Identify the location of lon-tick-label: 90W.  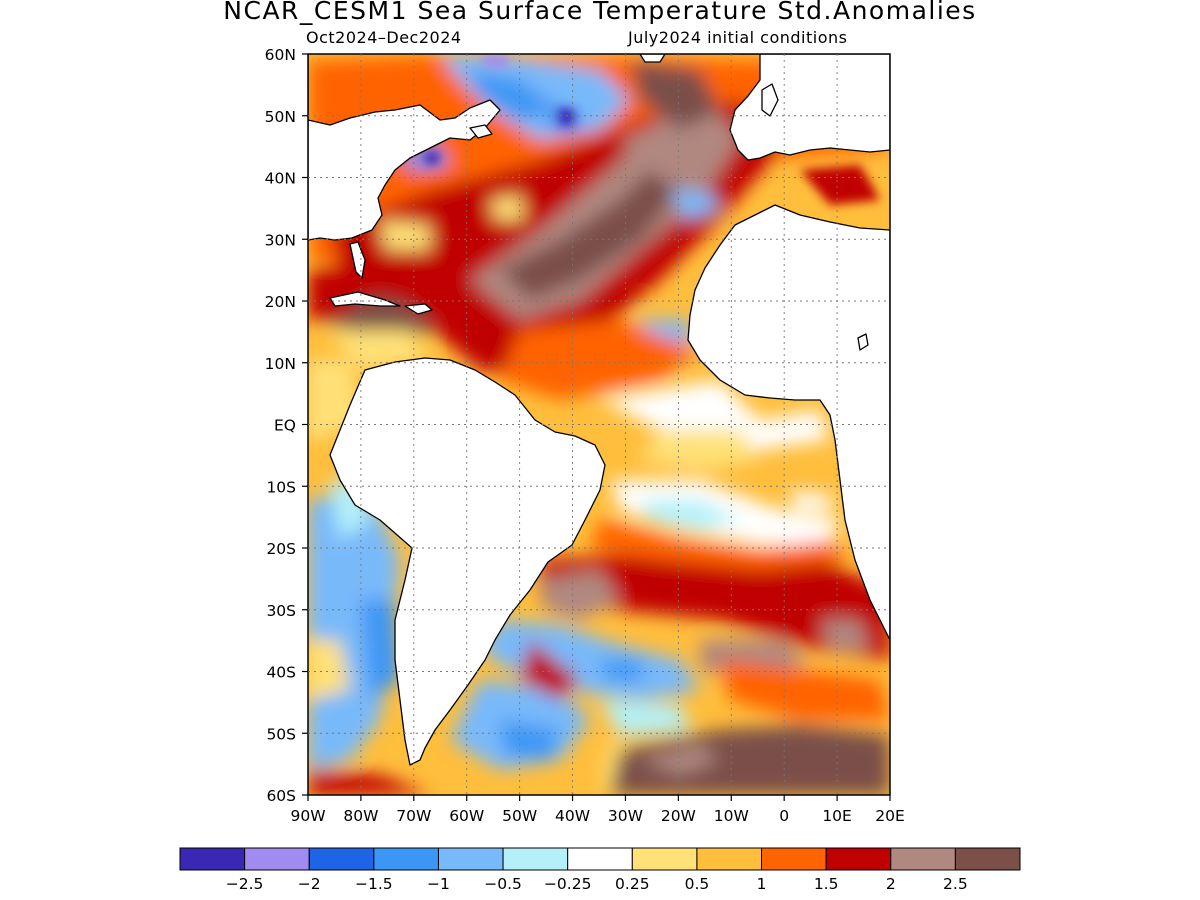
(307, 816).